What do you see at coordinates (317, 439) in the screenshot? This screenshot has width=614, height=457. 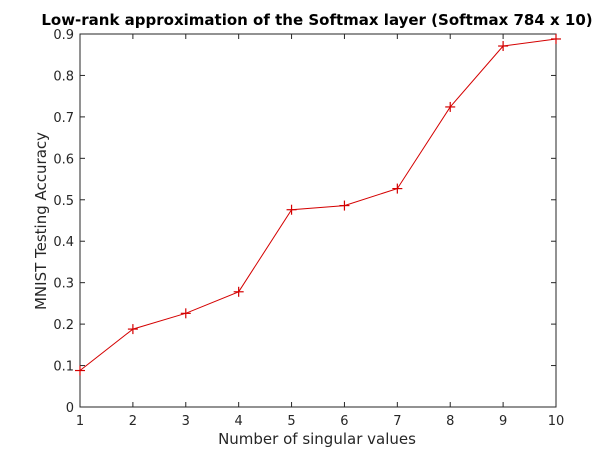 I see `x-axis-label: Number of singular values` at bounding box center [317, 439].